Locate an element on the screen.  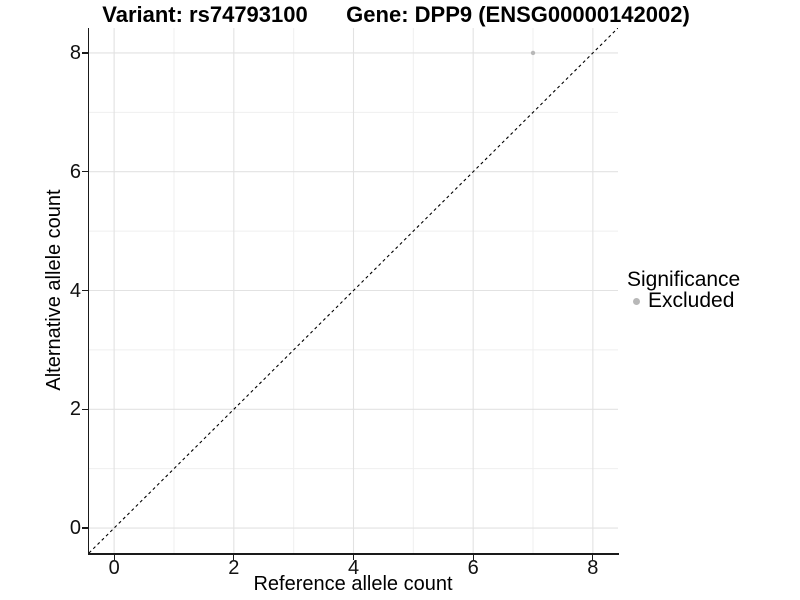
legend: Significance Excluded is located at coordinates (684, 290).